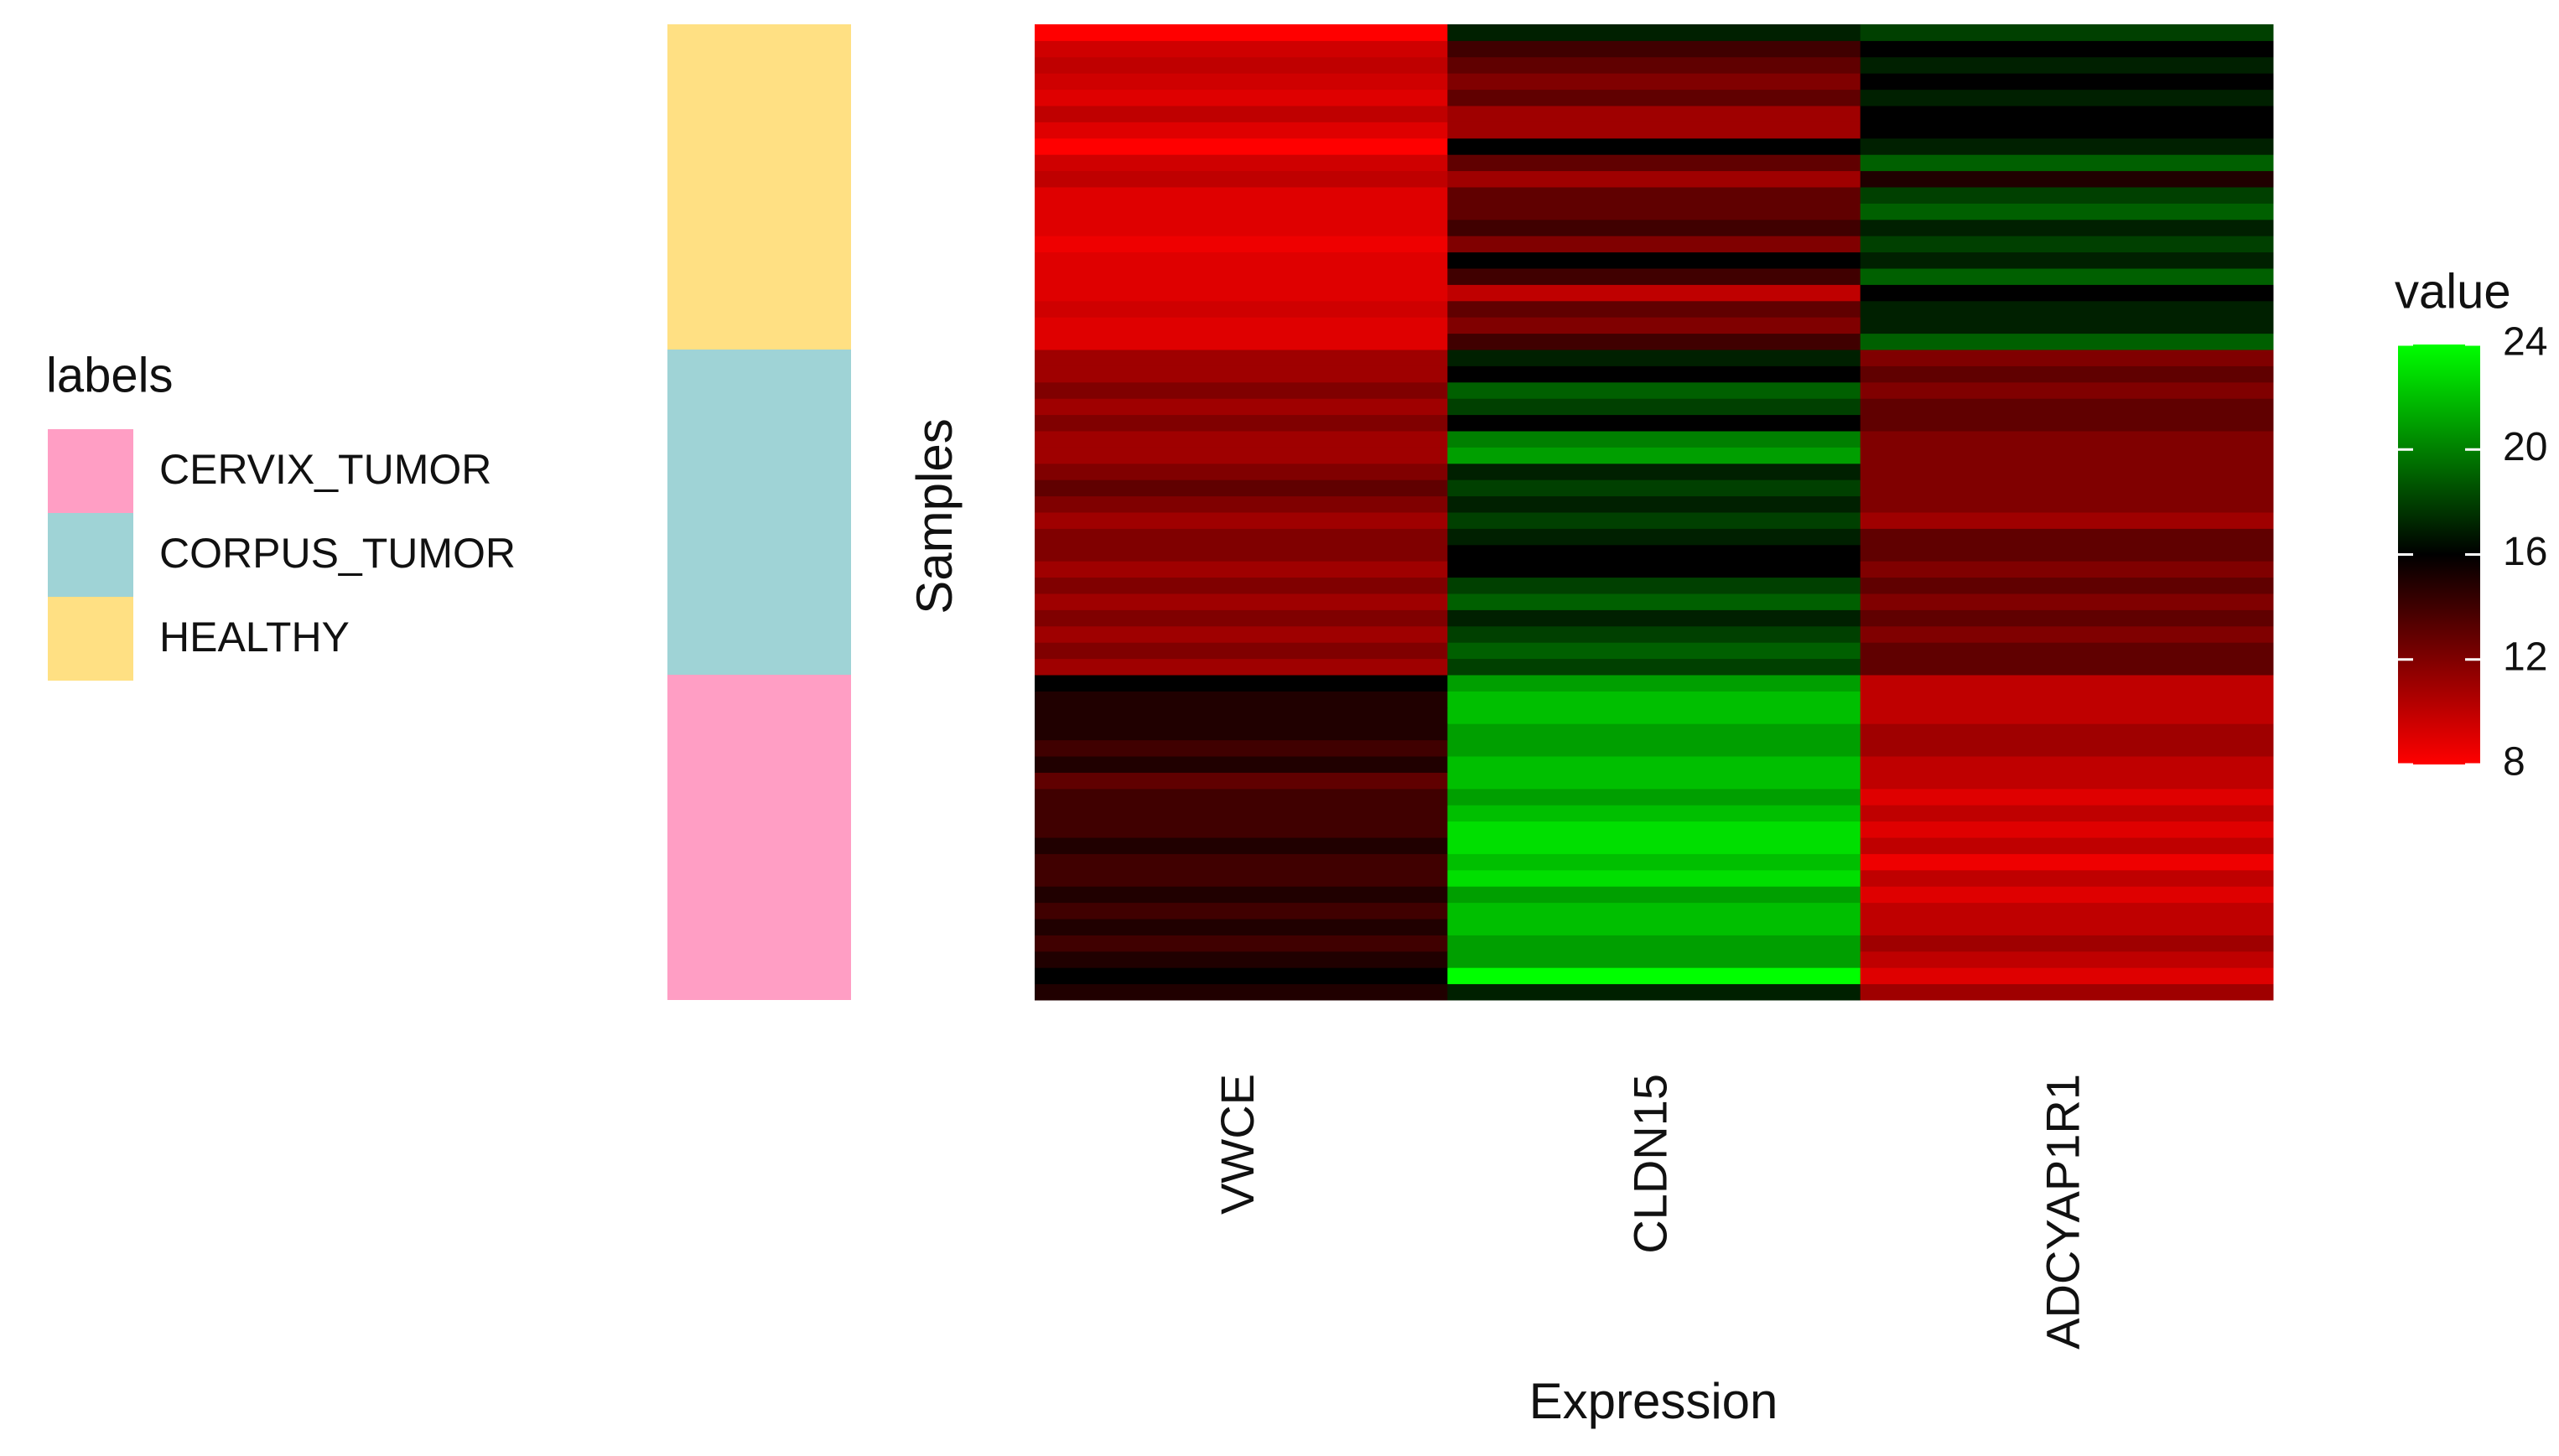 This screenshot has width=2559, height=1456. I want to click on legend-key, so click(90, 639).